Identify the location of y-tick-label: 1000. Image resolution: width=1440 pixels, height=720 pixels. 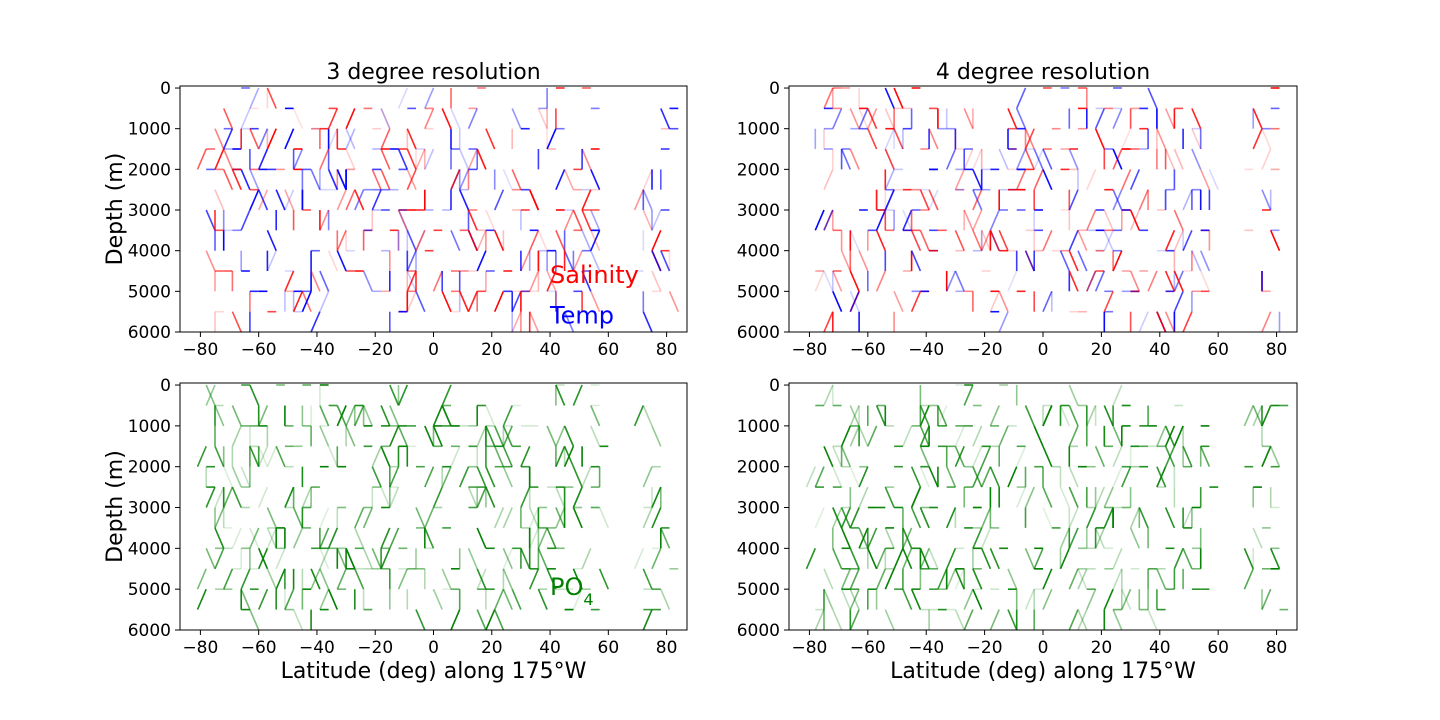
(149, 130).